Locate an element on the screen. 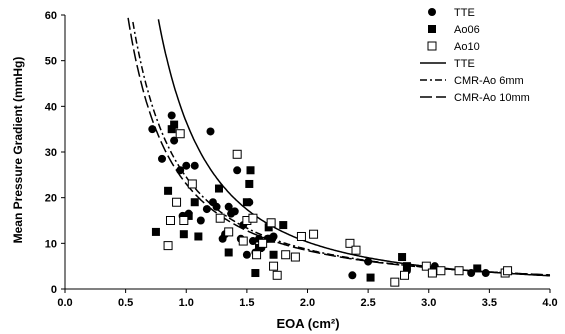 The width and height of the screenshot is (565, 334). y-tick-label: 60 is located at coordinates (51, 16).